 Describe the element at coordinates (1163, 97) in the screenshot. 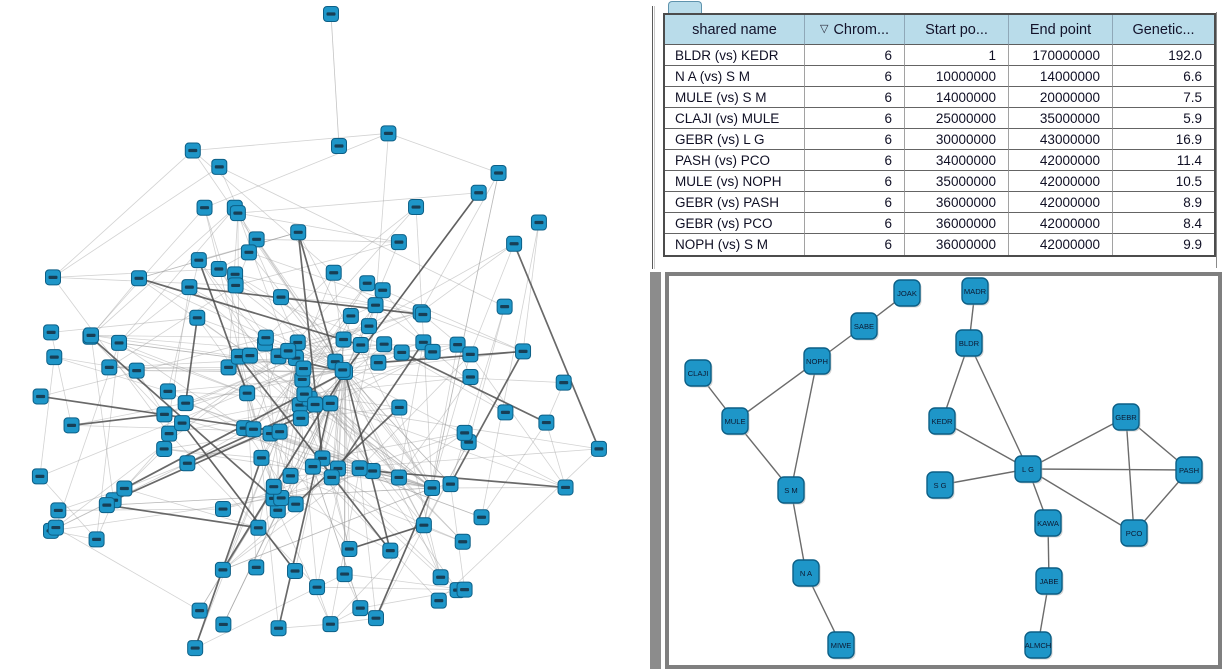

I see `table-cell-genetic: 7.5` at that location.